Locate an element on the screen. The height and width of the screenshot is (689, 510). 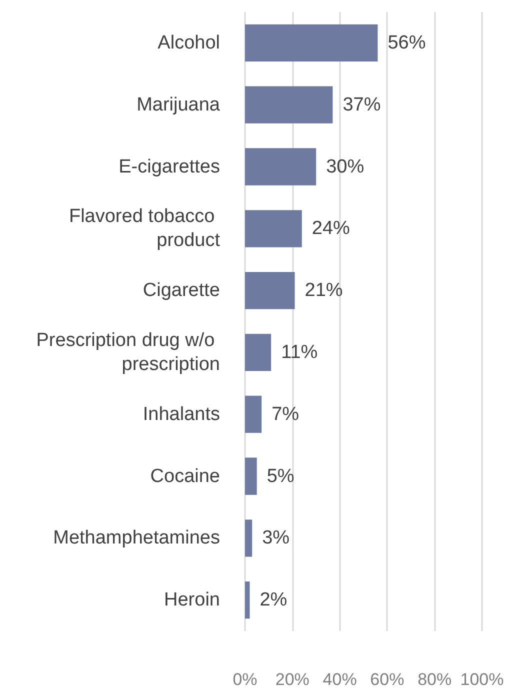
x-tick-label: 0% is located at coordinates (245, 679).